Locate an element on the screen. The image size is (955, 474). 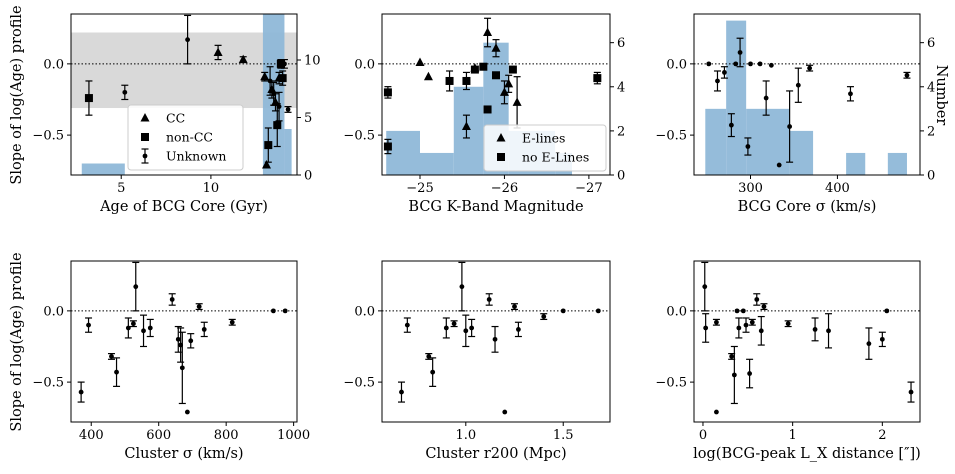
right-y-tick-label: 6 is located at coordinates (621, 43).